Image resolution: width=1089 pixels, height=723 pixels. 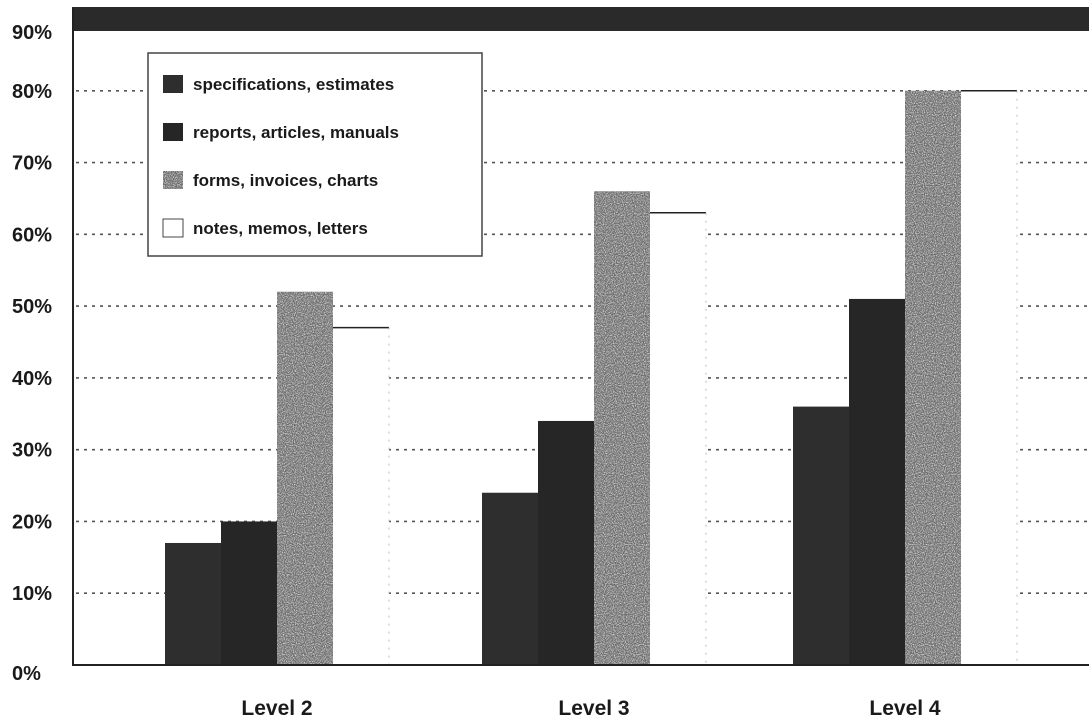 I want to click on y-tick-label: 70%, so click(x=32, y=164).